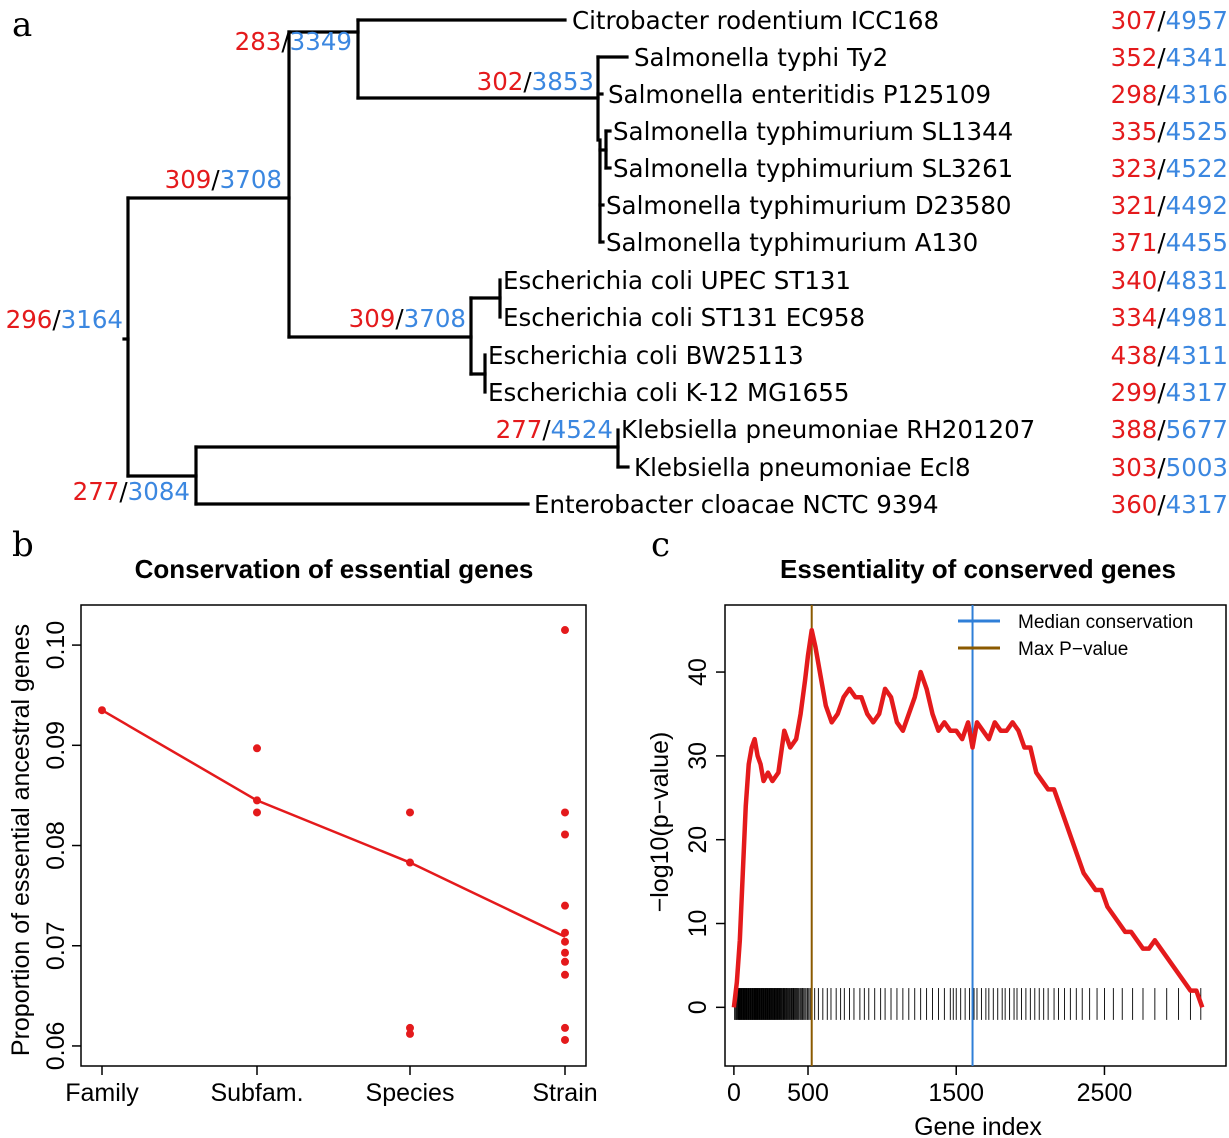  What do you see at coordinates (1134, 467) in the screenshot?
I see `essential-count: 303` at bounding box center [1134, 467].